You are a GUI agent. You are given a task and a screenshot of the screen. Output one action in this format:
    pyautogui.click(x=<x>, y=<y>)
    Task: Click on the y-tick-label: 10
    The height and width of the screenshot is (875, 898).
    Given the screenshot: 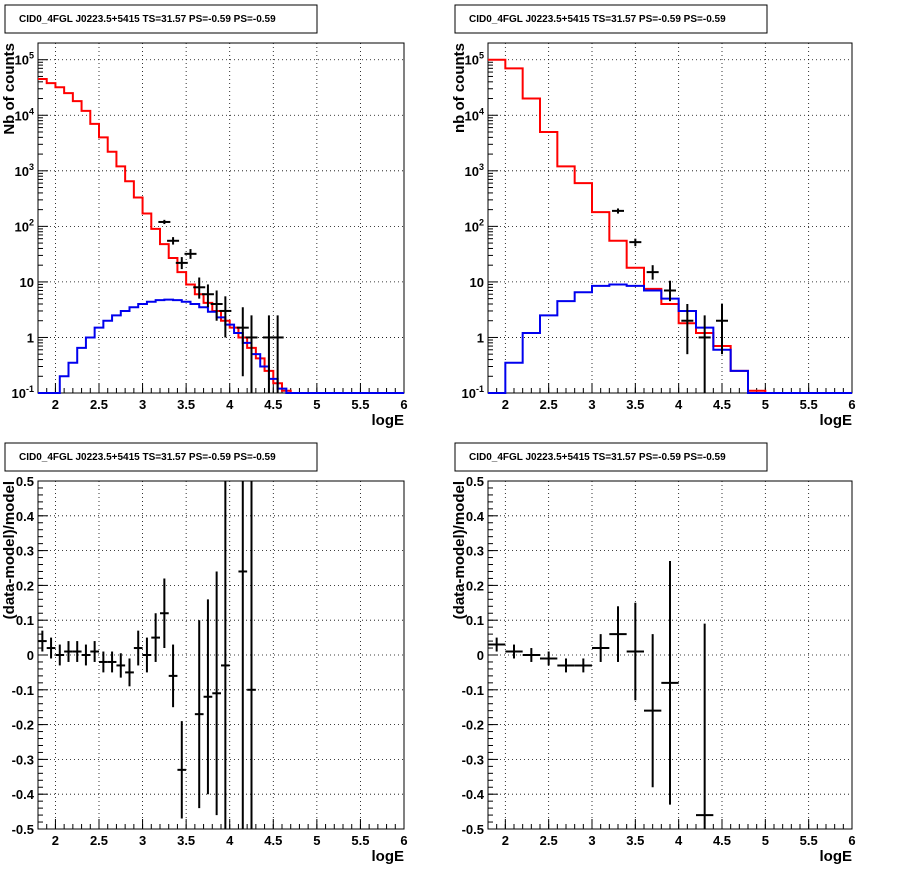 What is the action you would take?
    pyautogui.click(x=477, y=282)
    